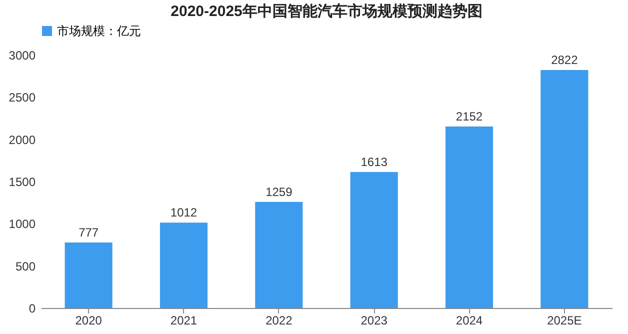 The image size is (628, 334). What do you see at coordinates (279, 321) in the screenshot?
I see `x-tick-label: 2022` at bounding box center [279, 321].